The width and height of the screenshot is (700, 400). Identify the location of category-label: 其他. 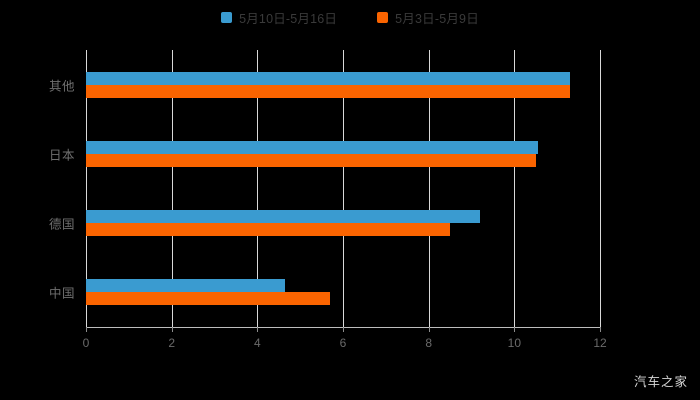
(61, 86).